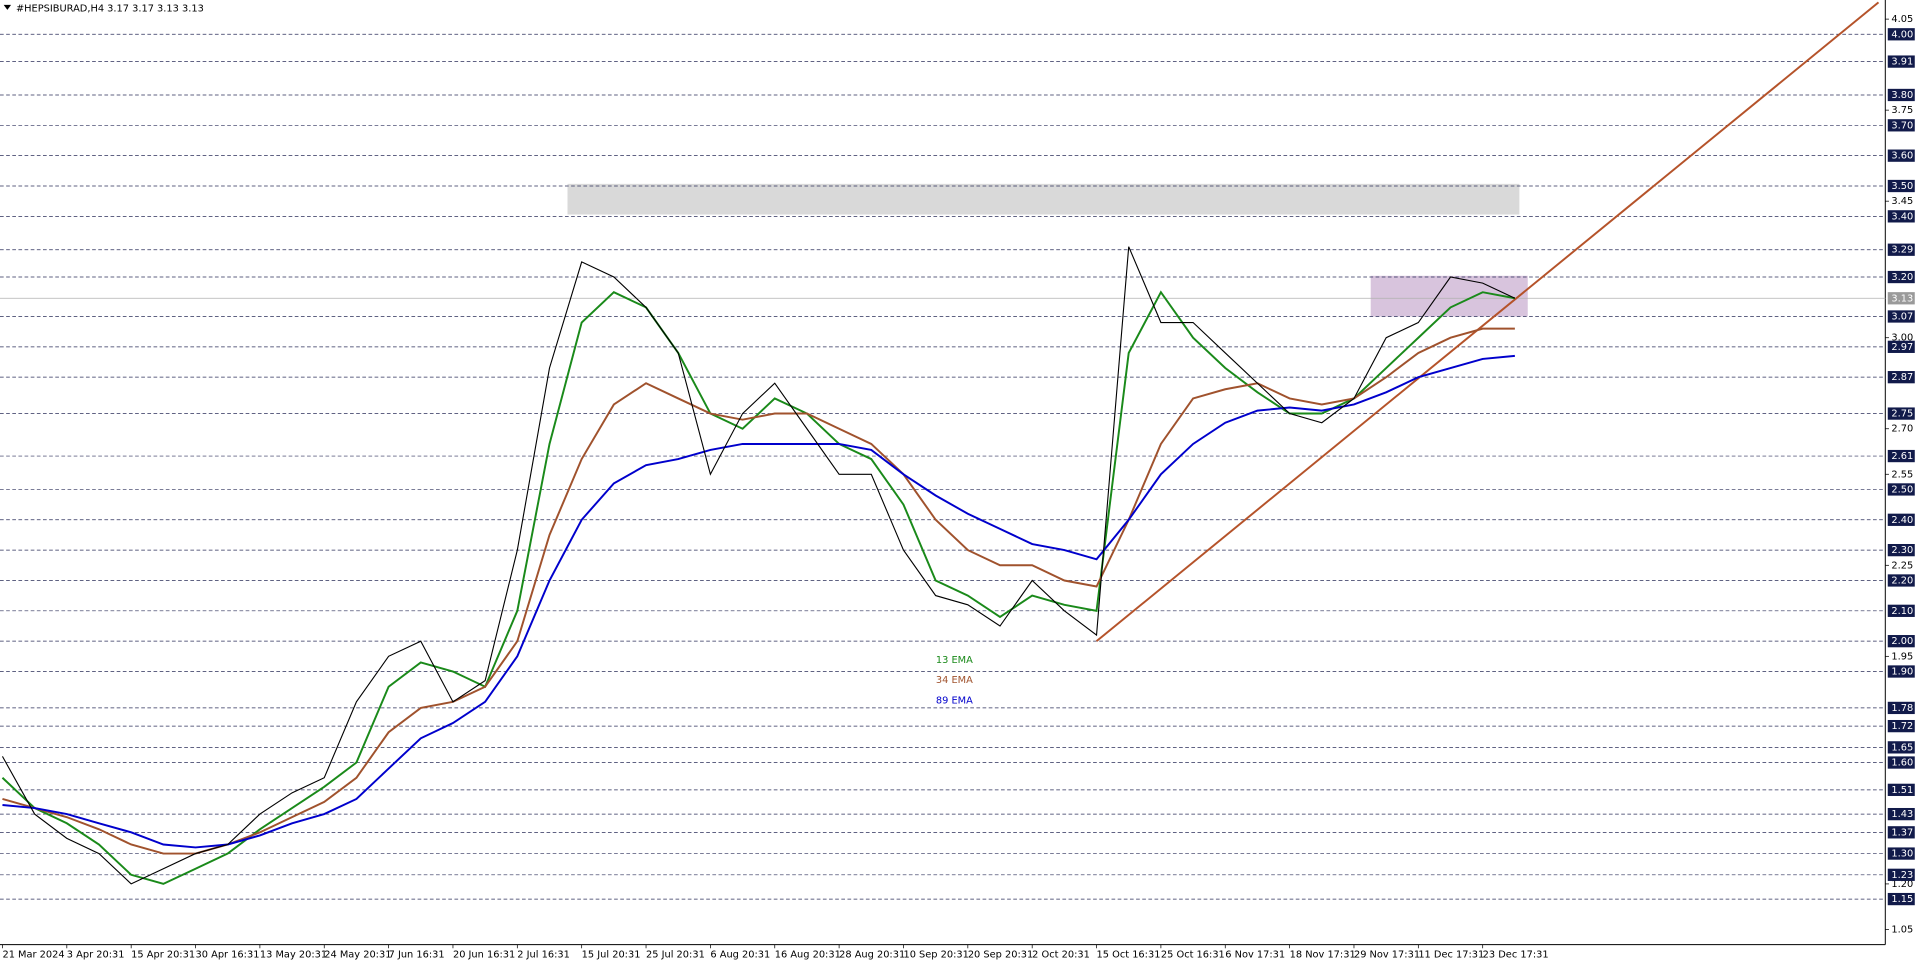 This screenshot has width=1916, height=963. I want to click on x-tick-label: 7 Jun 16:31, so click(417, 954).